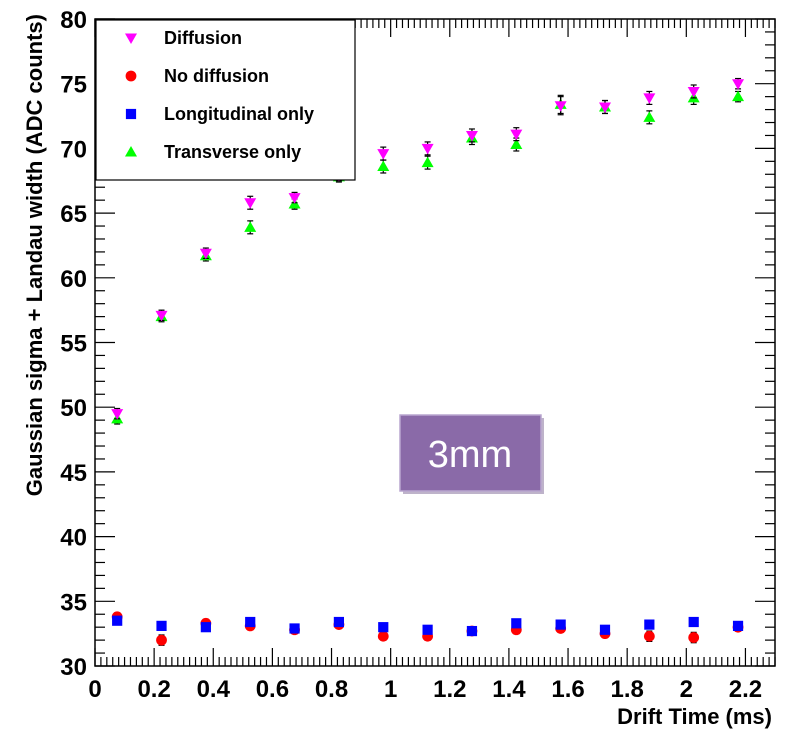  Describe the element at coordinates (686, 689) in the screenshot. I see `x-tick-label: 2` at that location.